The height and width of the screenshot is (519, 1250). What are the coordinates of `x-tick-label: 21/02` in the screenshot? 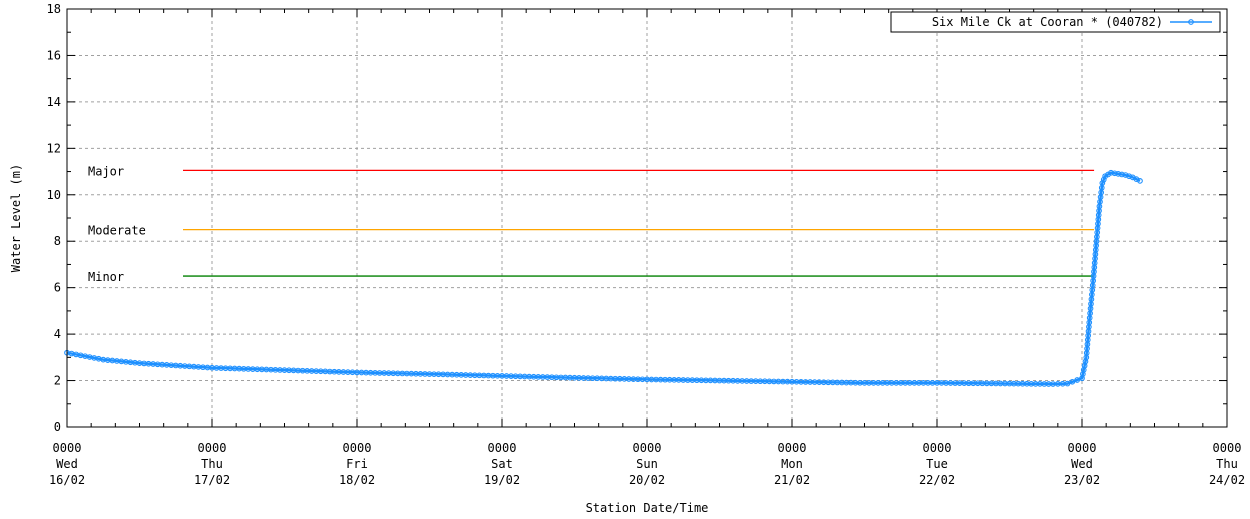 It's located at (792, 480).